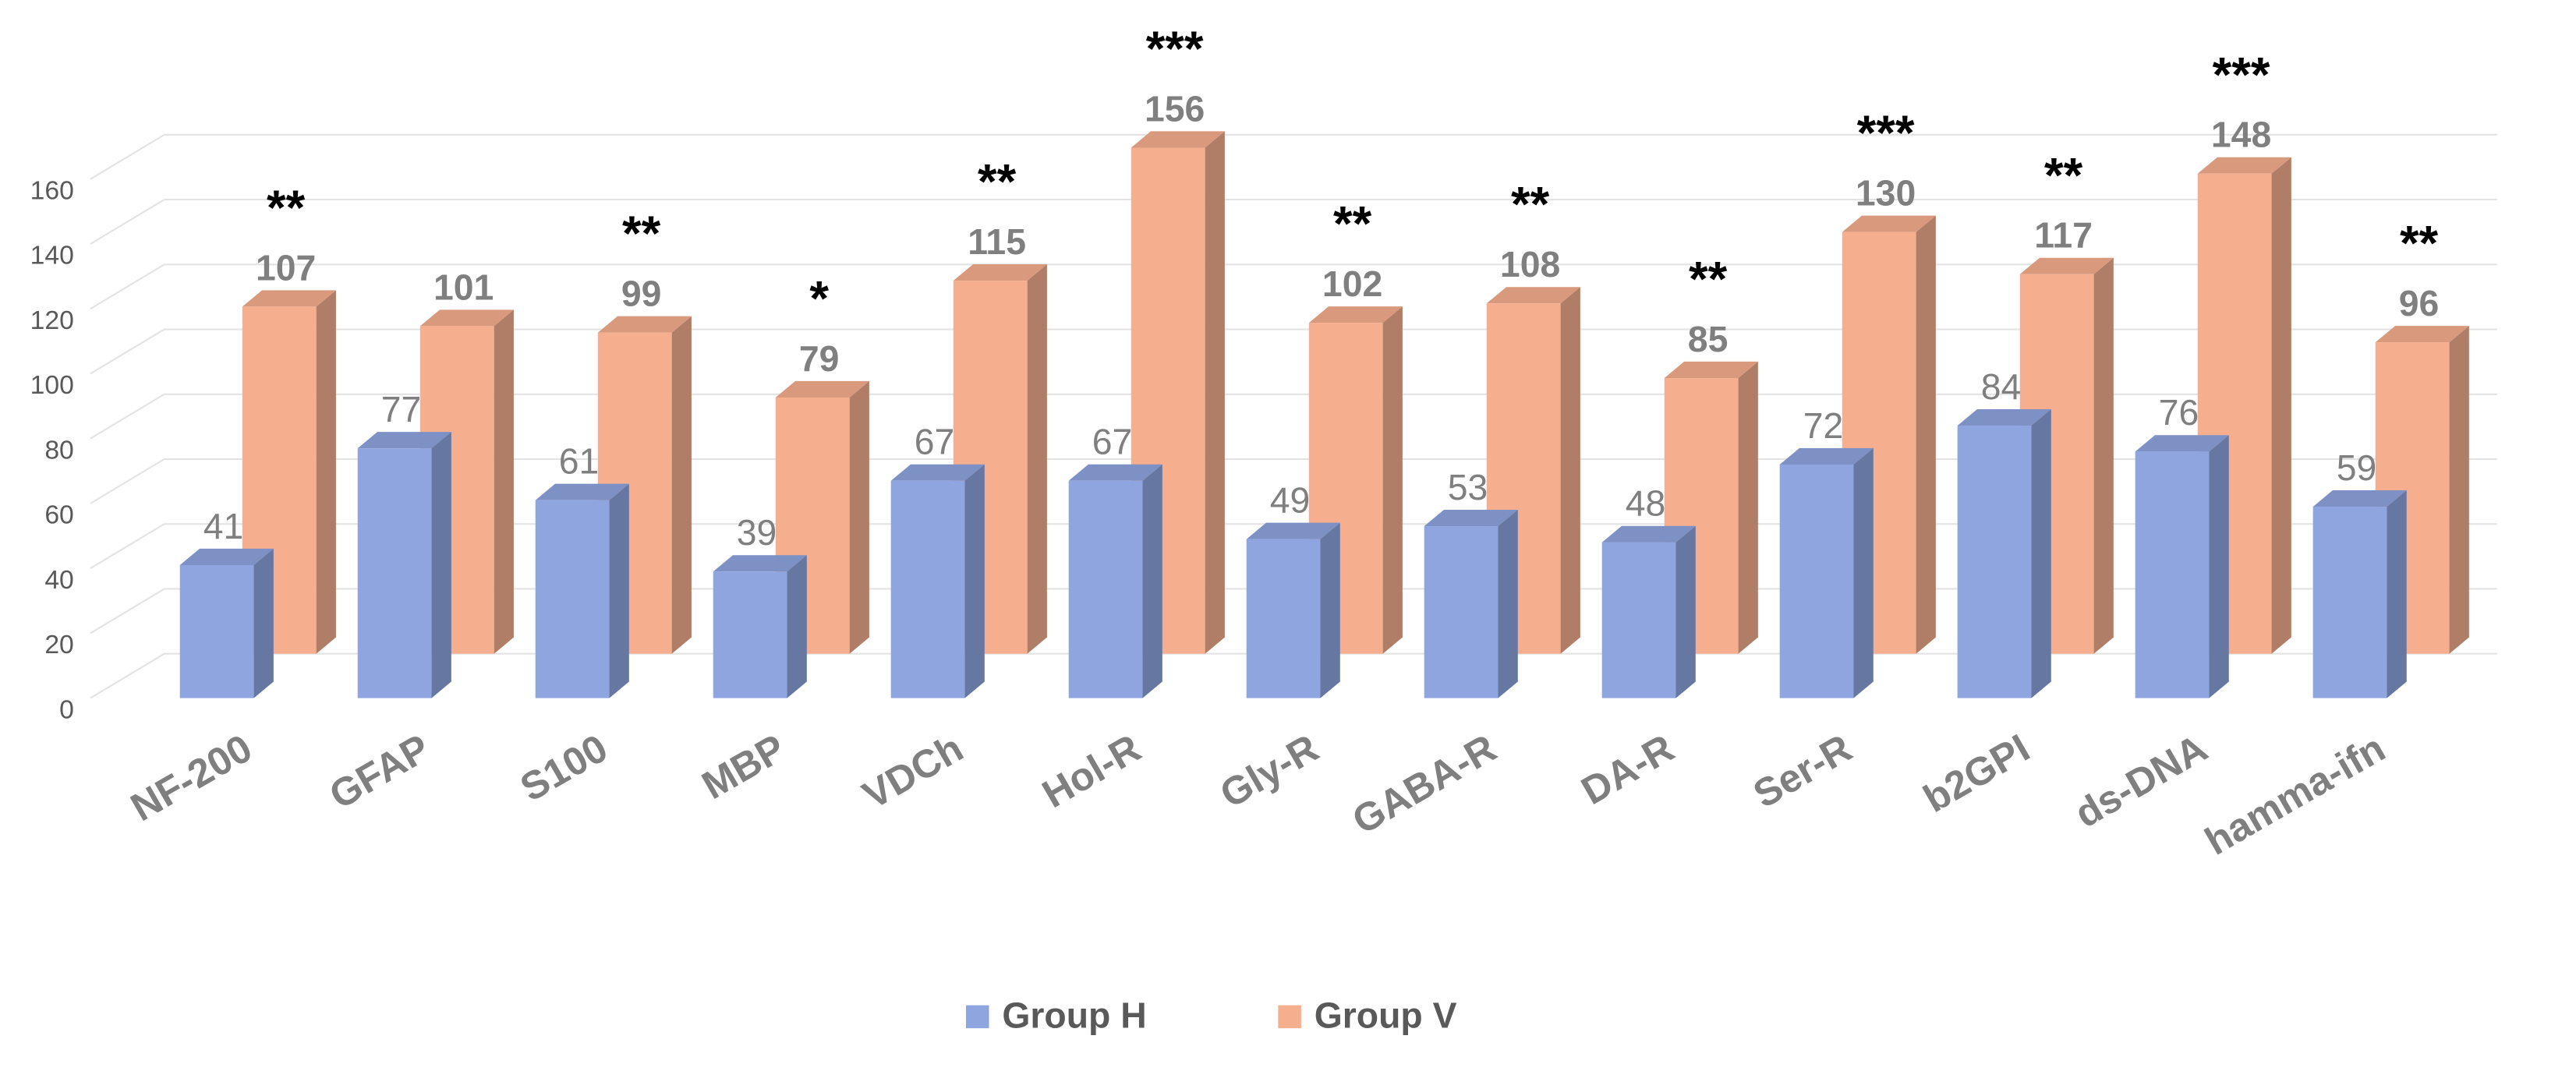 The height and width of the screenshot is (1071, 2576). Describe the element at coordinates (59, 450) in the screenshot. I see `y-tick-label: 80` at that location.